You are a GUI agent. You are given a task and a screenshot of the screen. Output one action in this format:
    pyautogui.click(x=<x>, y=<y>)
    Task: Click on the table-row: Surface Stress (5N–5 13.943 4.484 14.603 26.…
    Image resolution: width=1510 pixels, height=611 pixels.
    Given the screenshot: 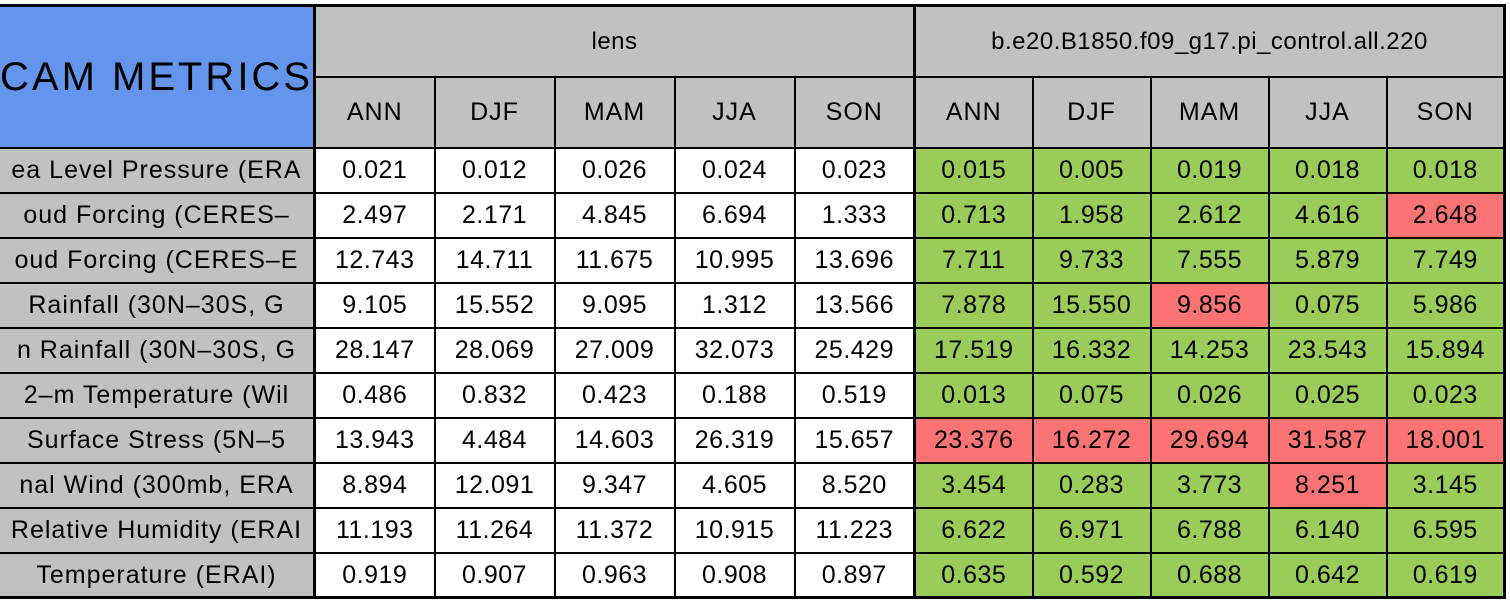 What is the action you would take?
    pyautogui.click(x=753, y=440)
    